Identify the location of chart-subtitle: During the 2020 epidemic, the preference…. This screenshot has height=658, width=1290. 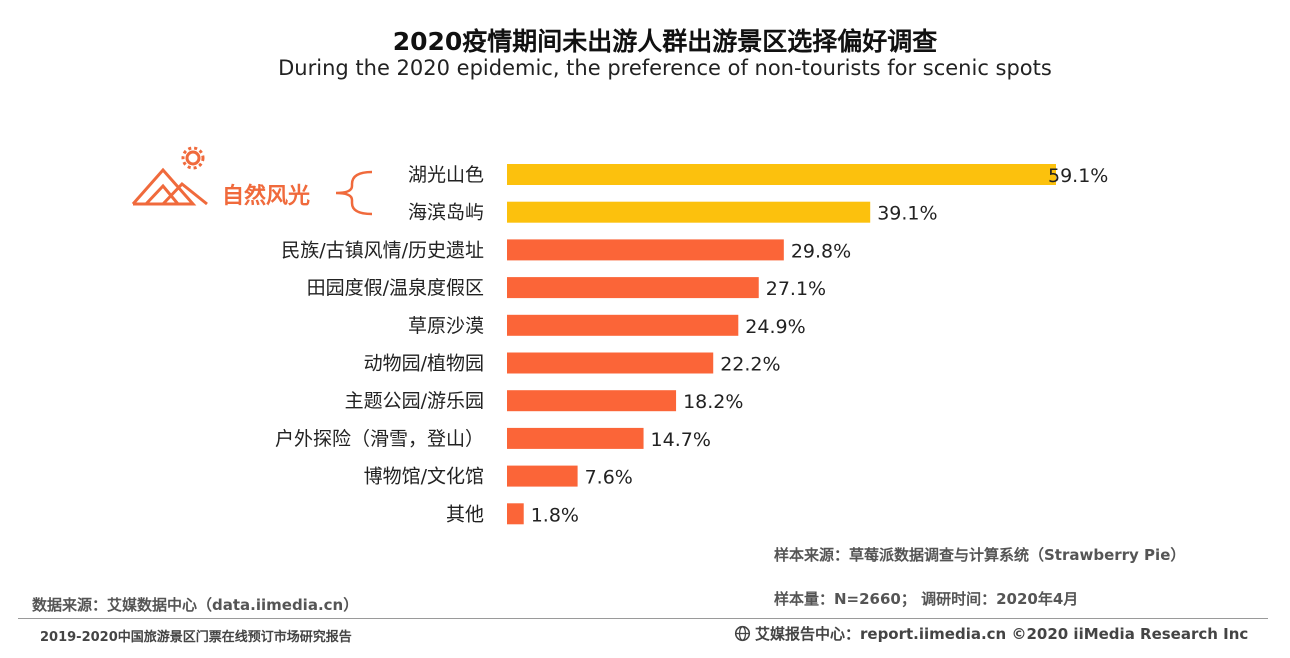
(665, 68).